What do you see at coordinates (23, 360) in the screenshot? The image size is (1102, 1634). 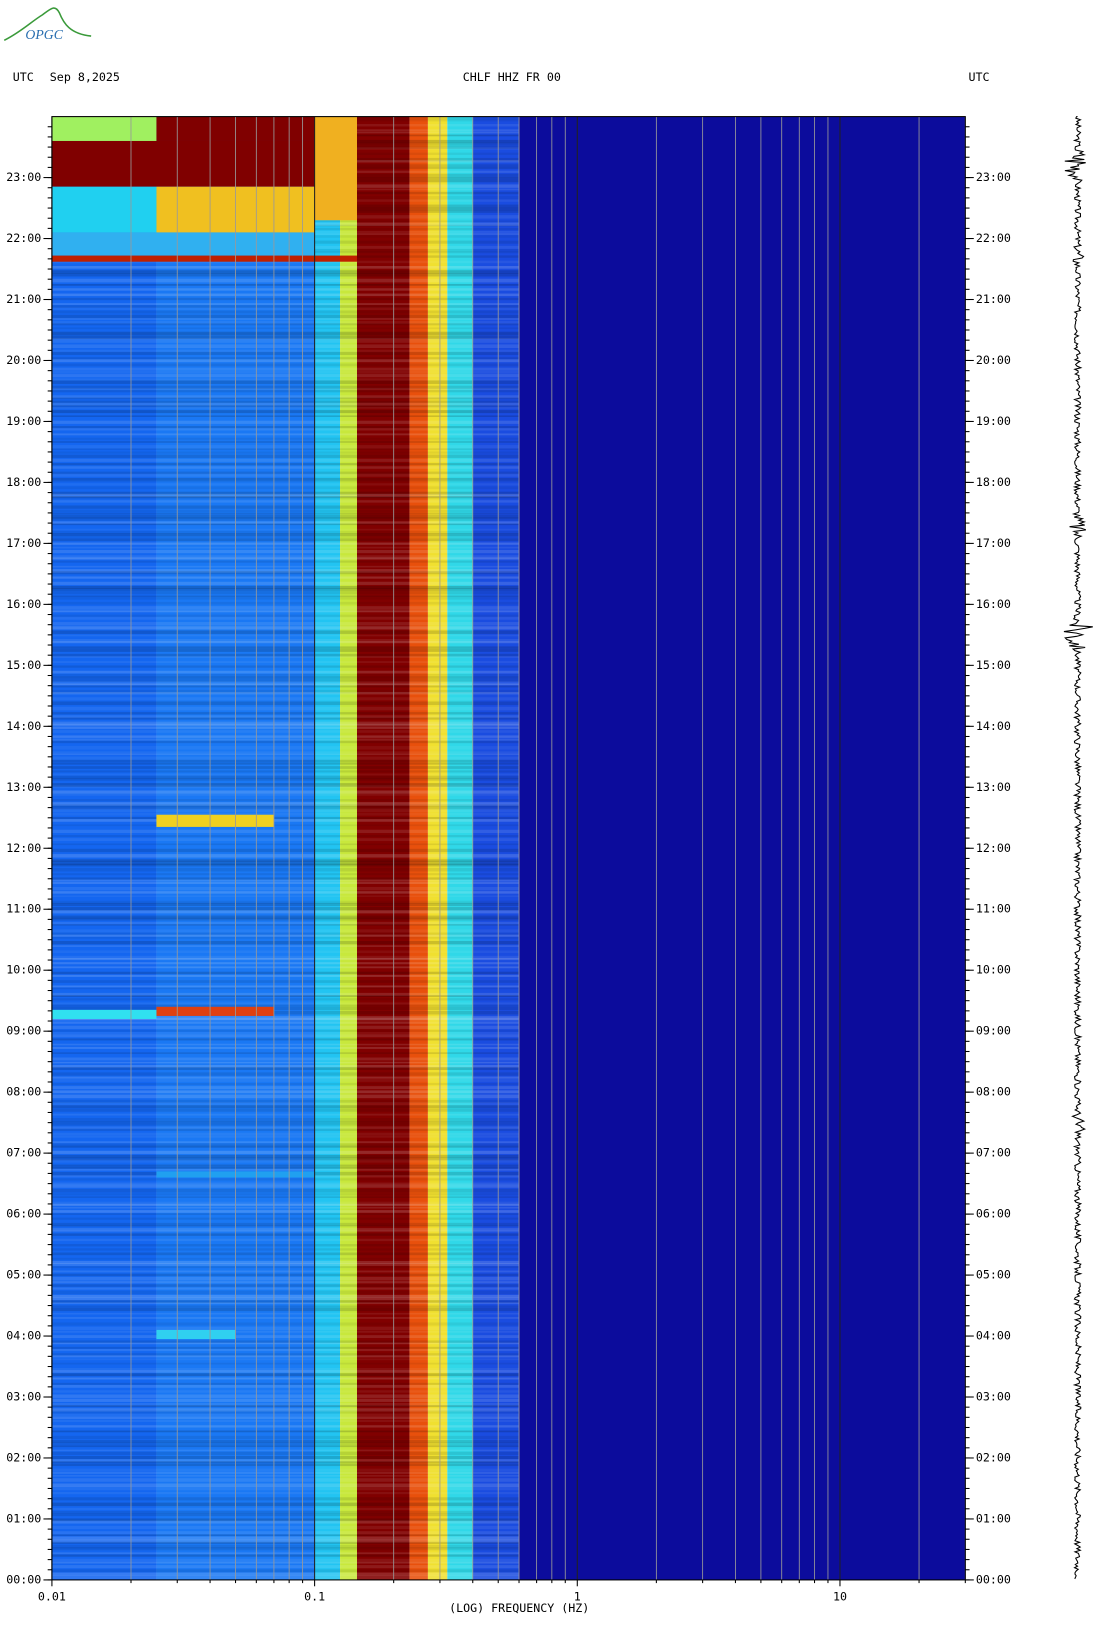 I see `y-tick-label-left: 20:00` at bounding box center [23, 360].